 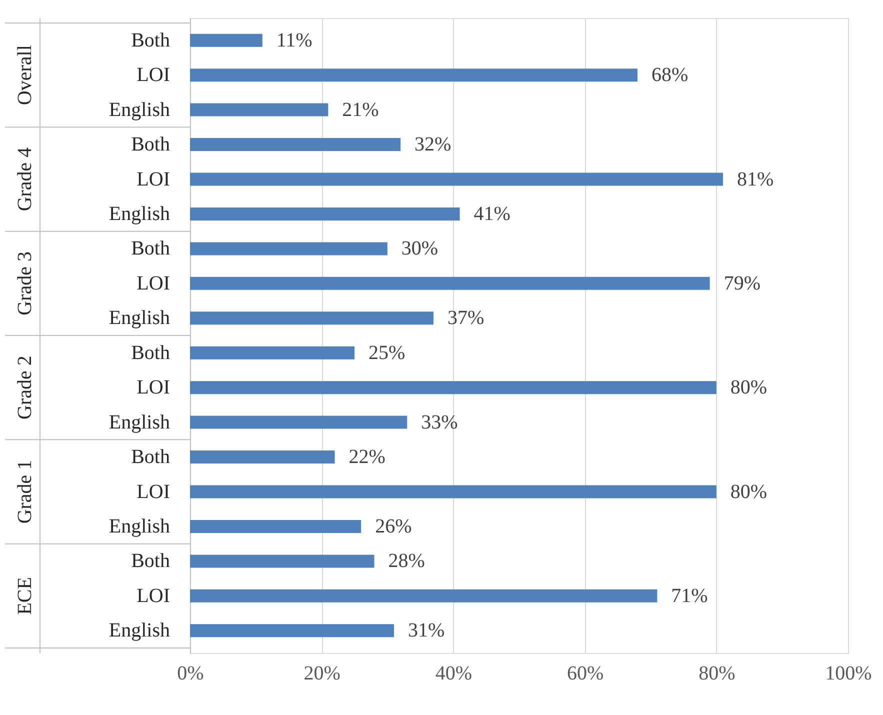 What do you see at coordinates (433, 145) in the screenshot?
I see `data-label: 32%` at bounding box center [433, 145].